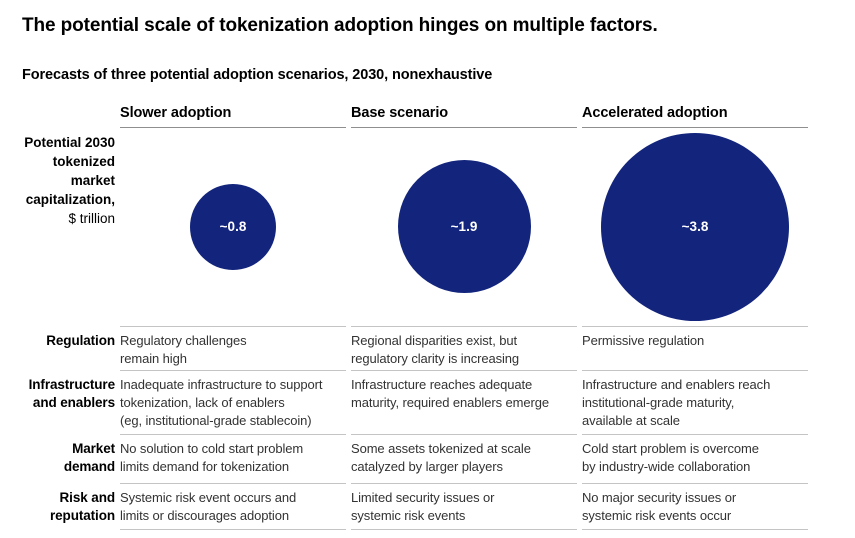  I want to click on bubble-slower-adoption: ~0.8, so click(233, 226).